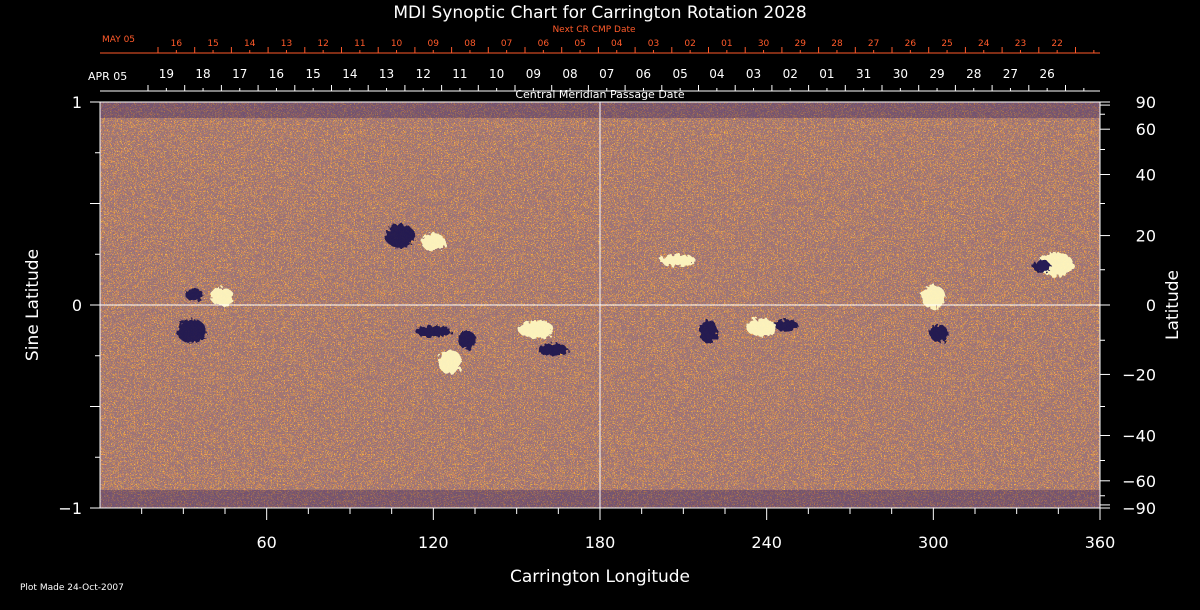 This screenshot has height=610, width=1200. What do you see at coordinates (946, 44) in the screenshot?
I see `date-label: 25` at bounding box center [946, 44].